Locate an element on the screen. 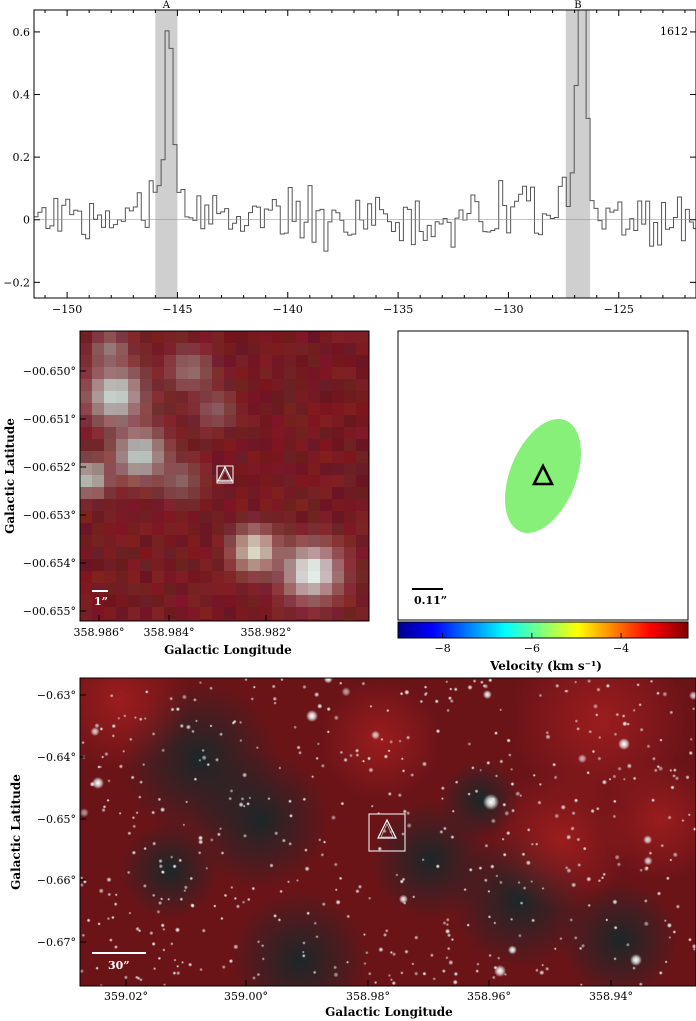  highlight-region is located at coordinates (166, 154).